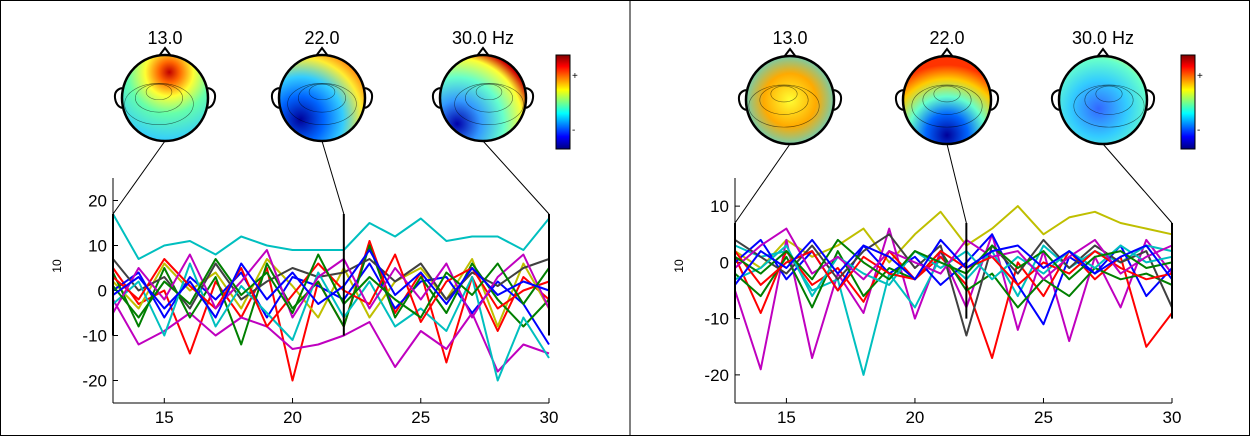 The width and height of the screenshot is (1250, 436). I want to click on y-tick-label: 20, so click(97, 201).